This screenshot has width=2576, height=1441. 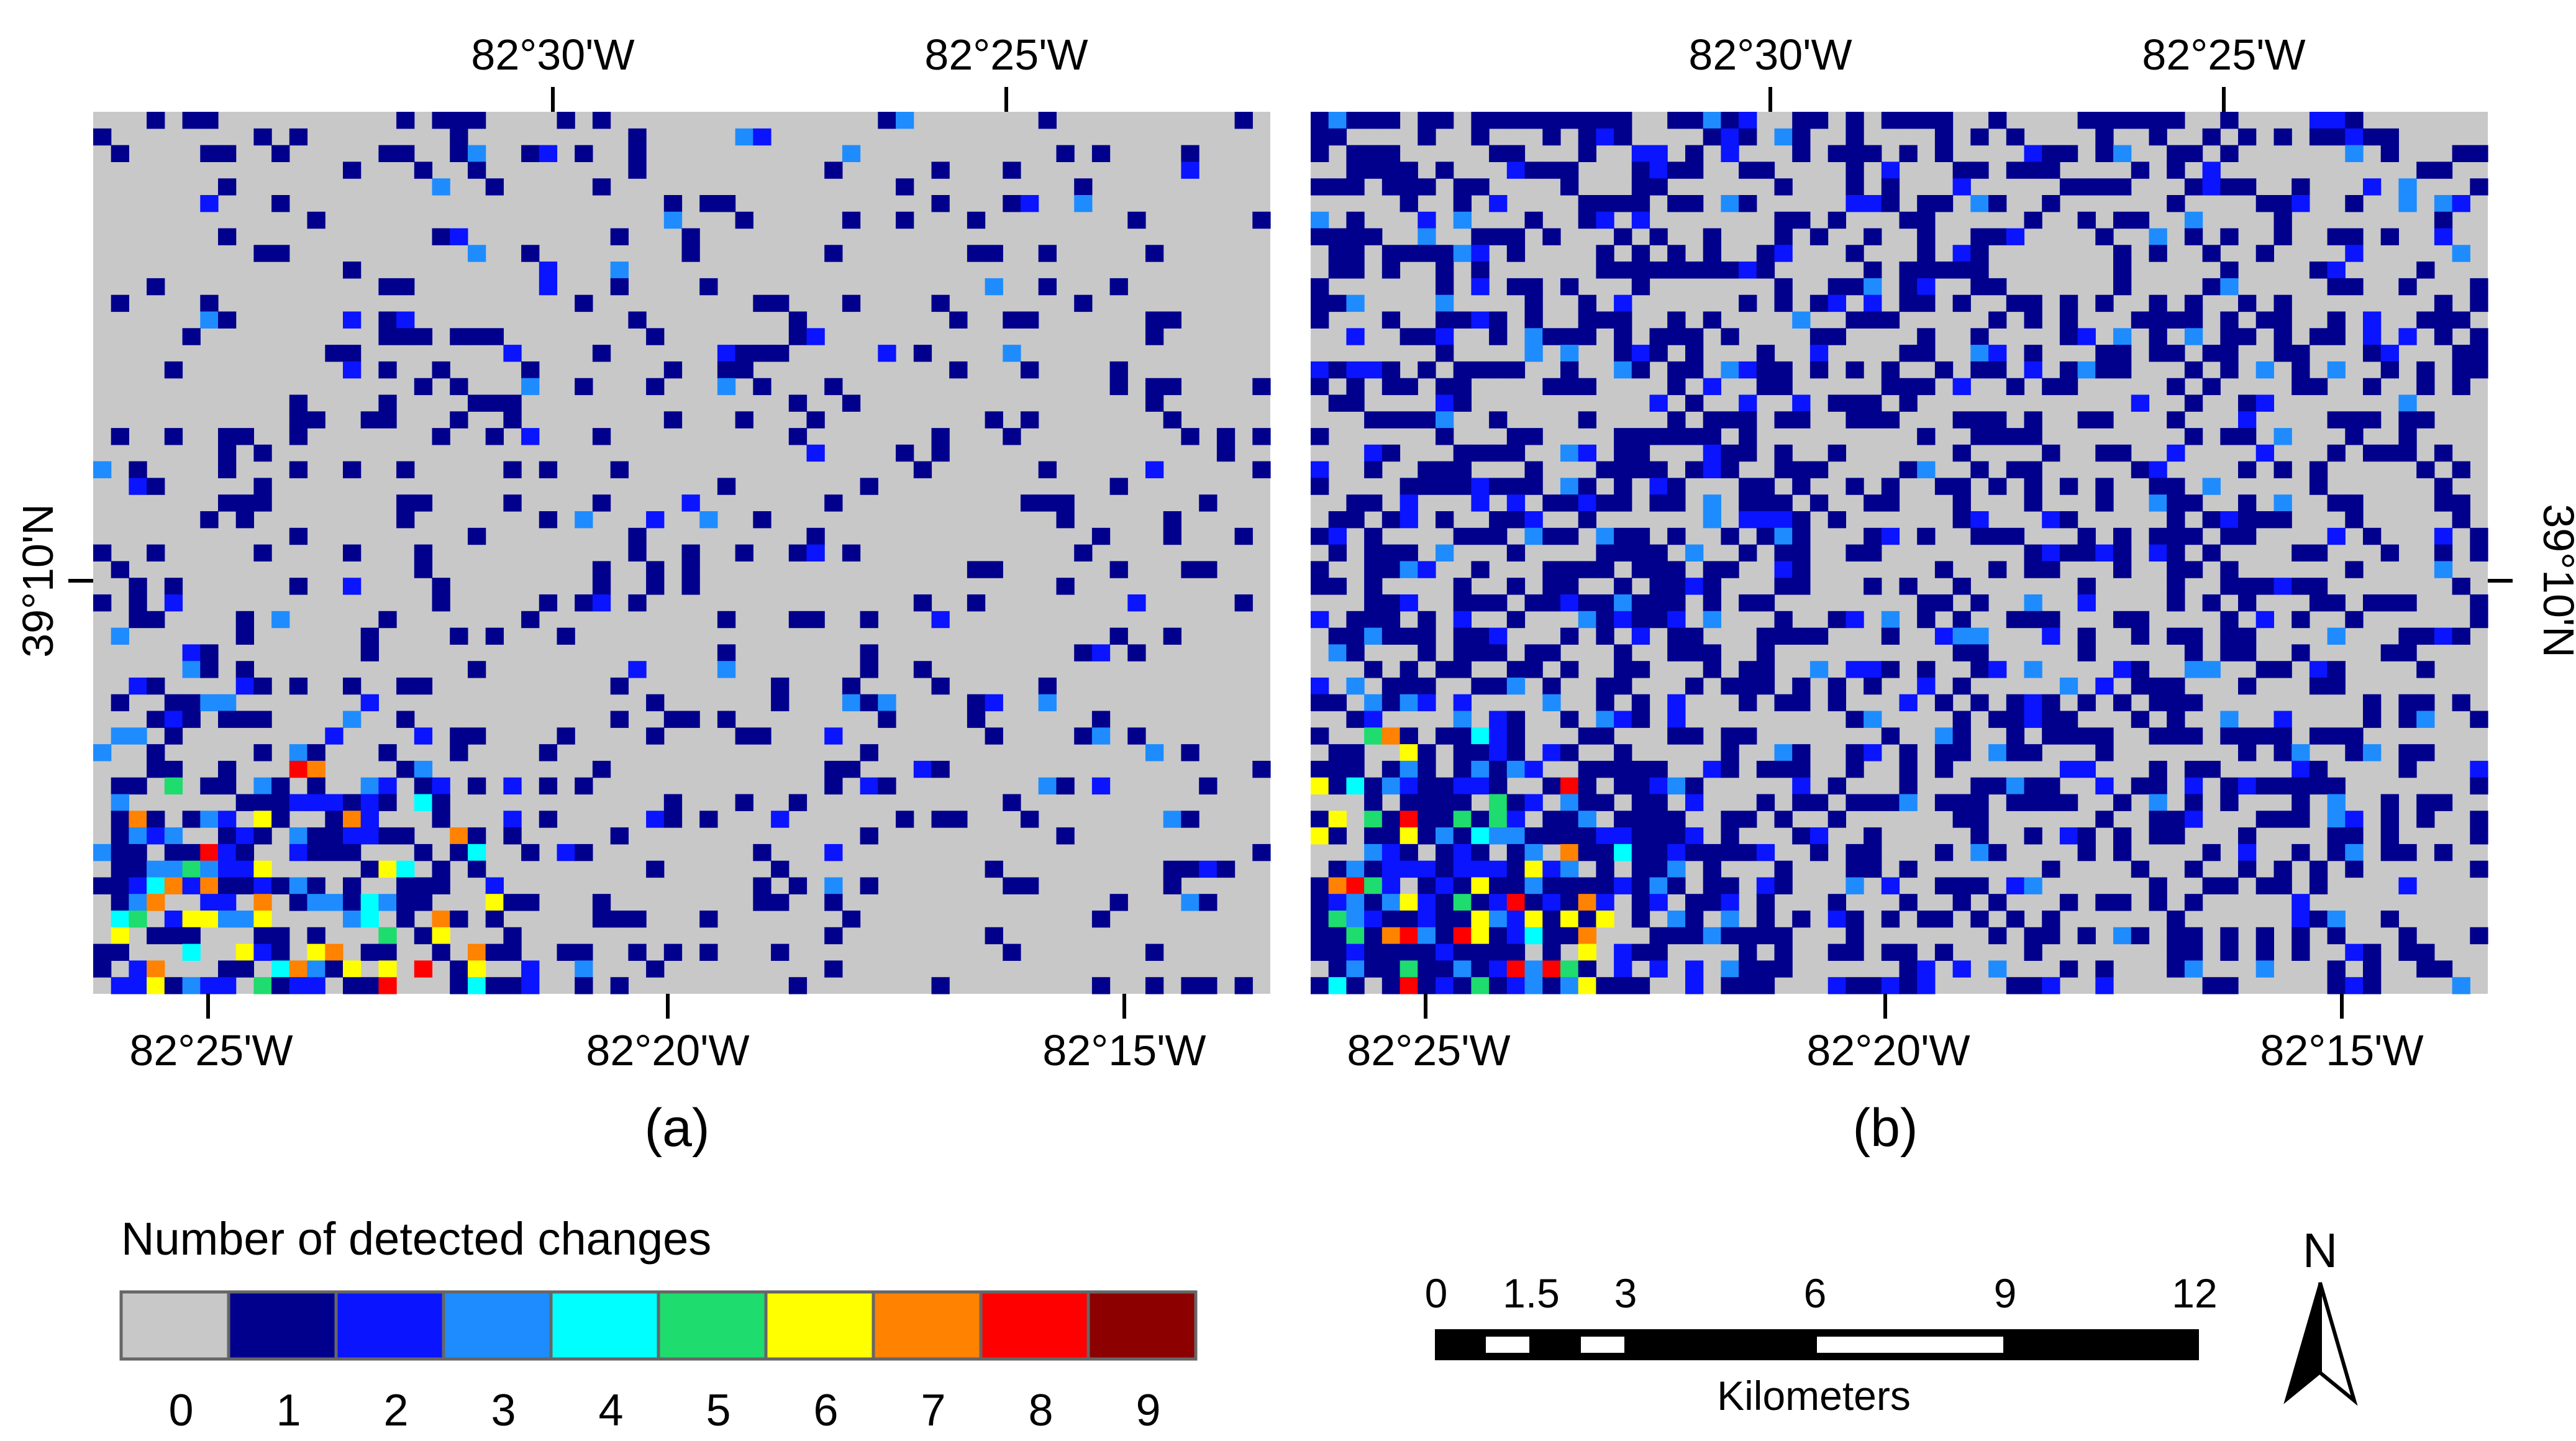 I want to click on bottom-label-a-3: 82°15'W, so click(x=1124, y=1050).